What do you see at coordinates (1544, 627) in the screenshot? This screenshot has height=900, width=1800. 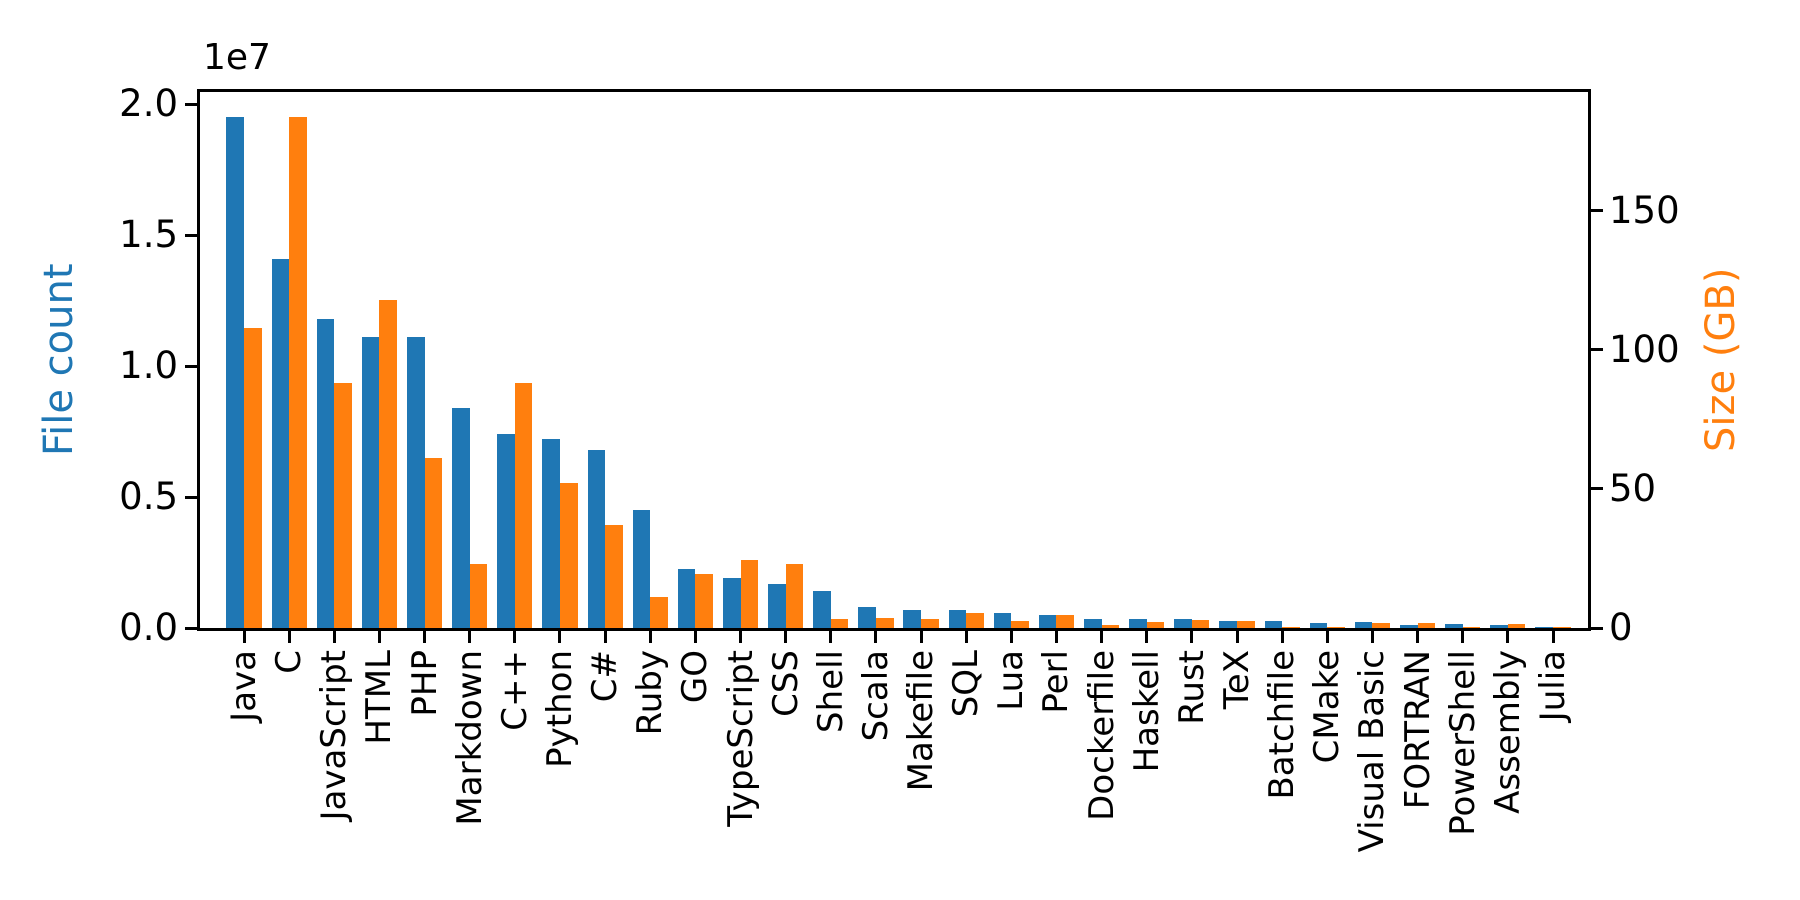 I see `bar-file-count-29-julia` at bounding box center [1544, 627].